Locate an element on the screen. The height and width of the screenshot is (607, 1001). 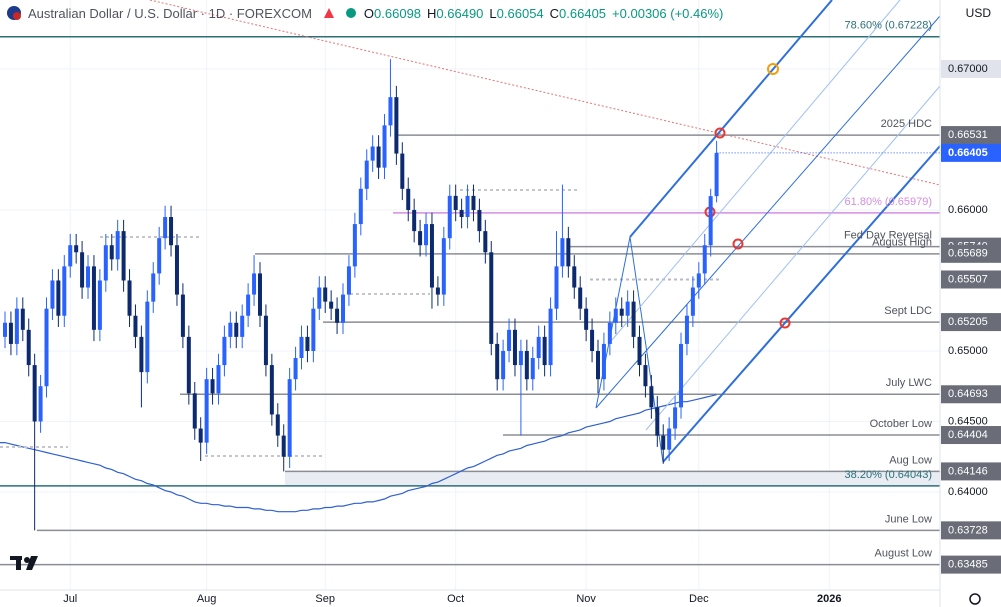
level-label: Fed Day Reversal is located at coordinates (888, 236).